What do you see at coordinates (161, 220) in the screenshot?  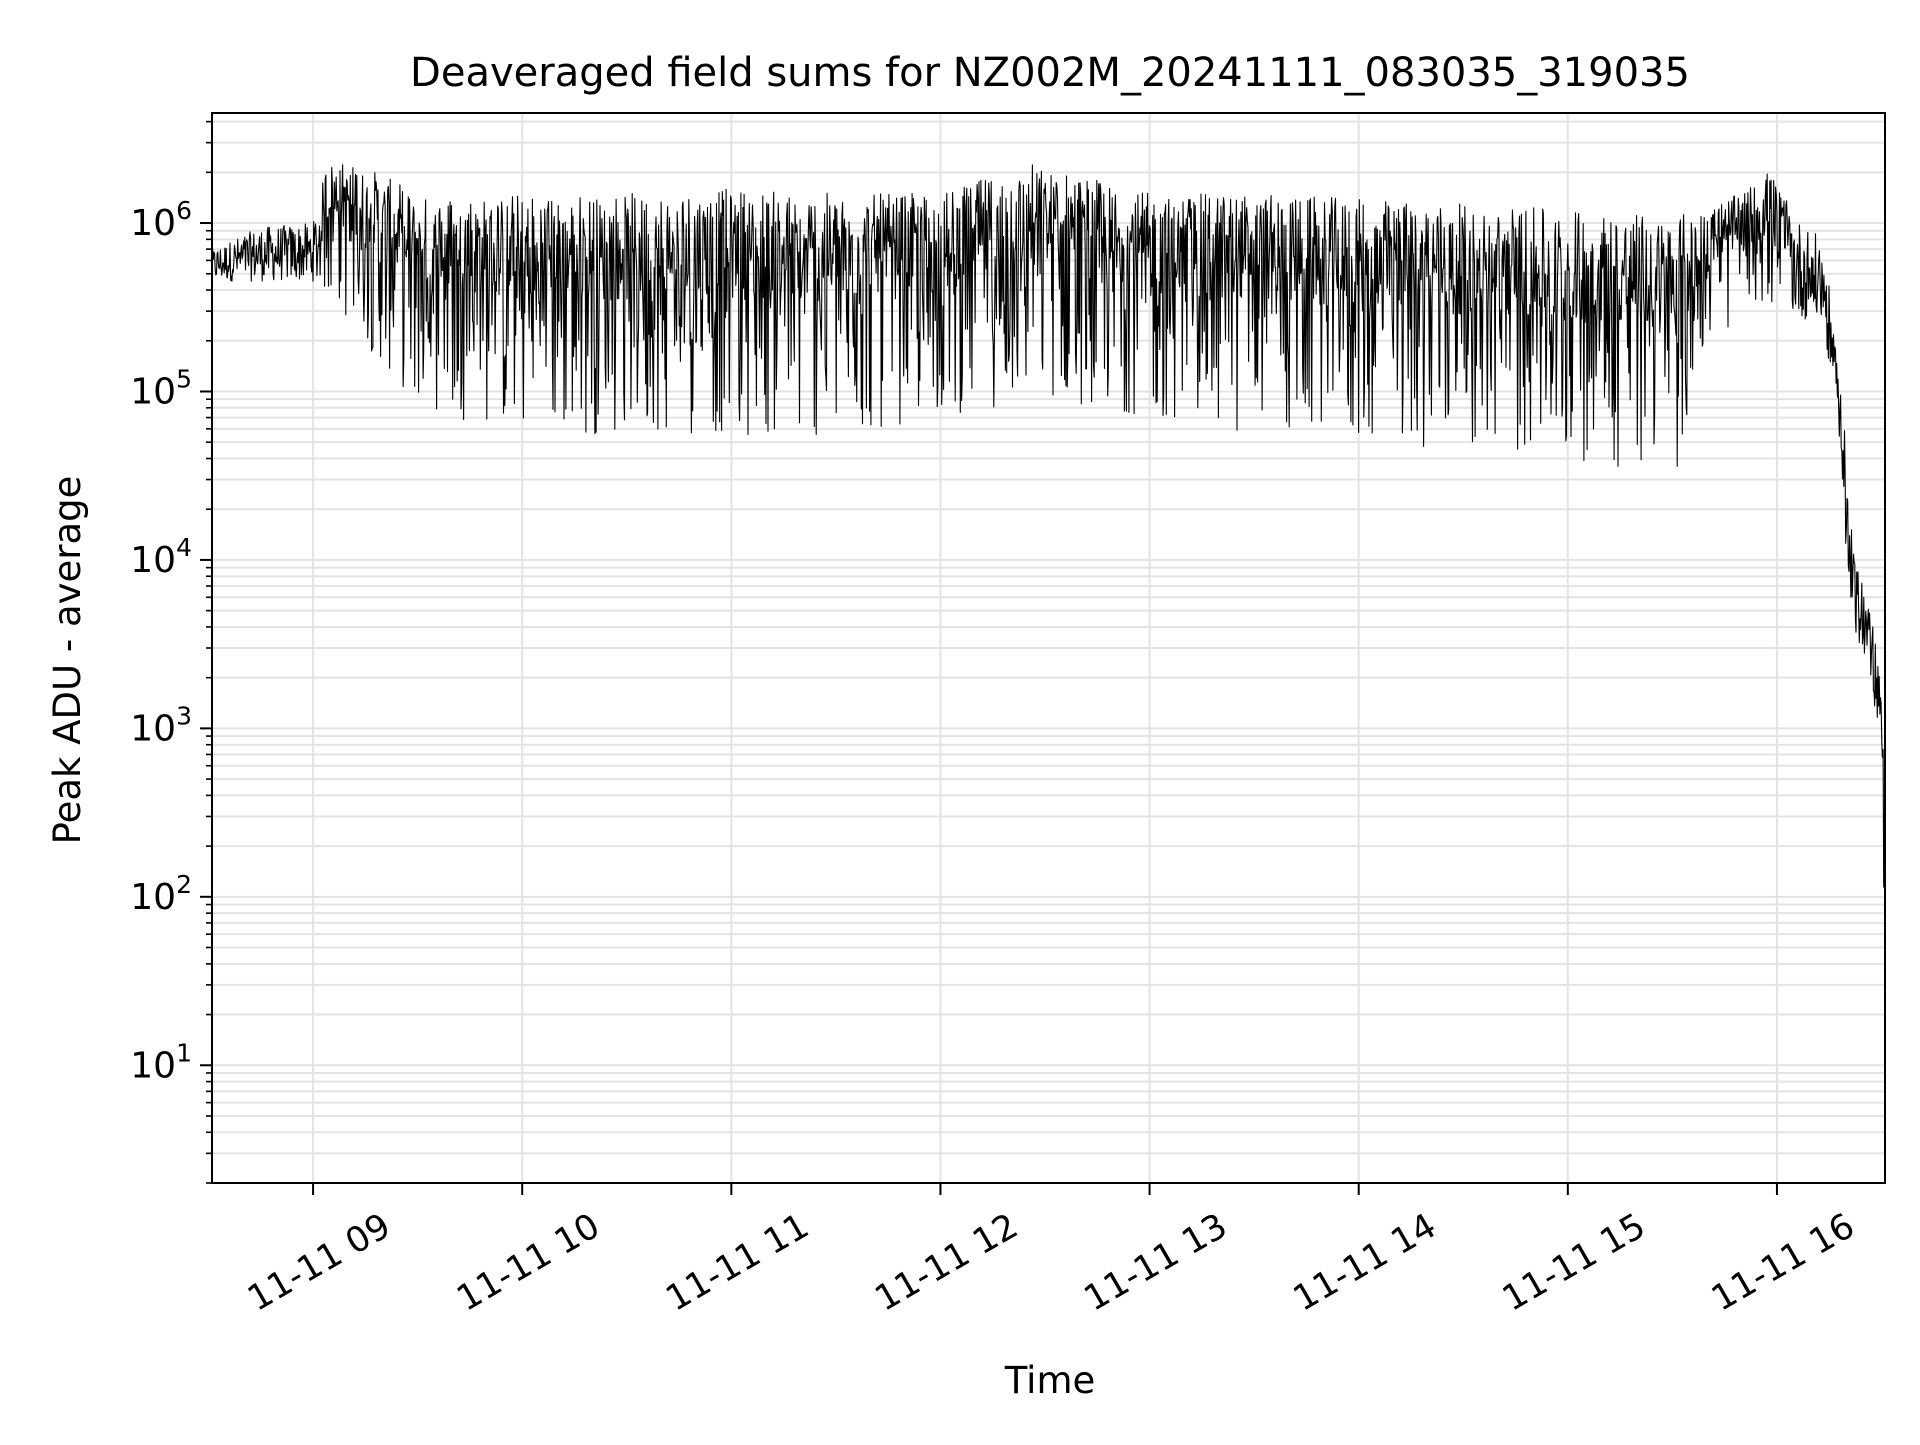 I see `y-tick-label: 10⁶` at bounding box center [161, 220].